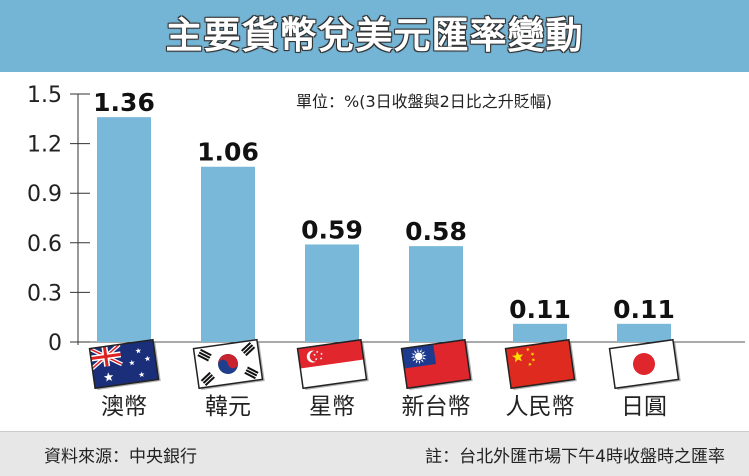  I want to click on y-tick-label: 1.5, so click(44, 95).